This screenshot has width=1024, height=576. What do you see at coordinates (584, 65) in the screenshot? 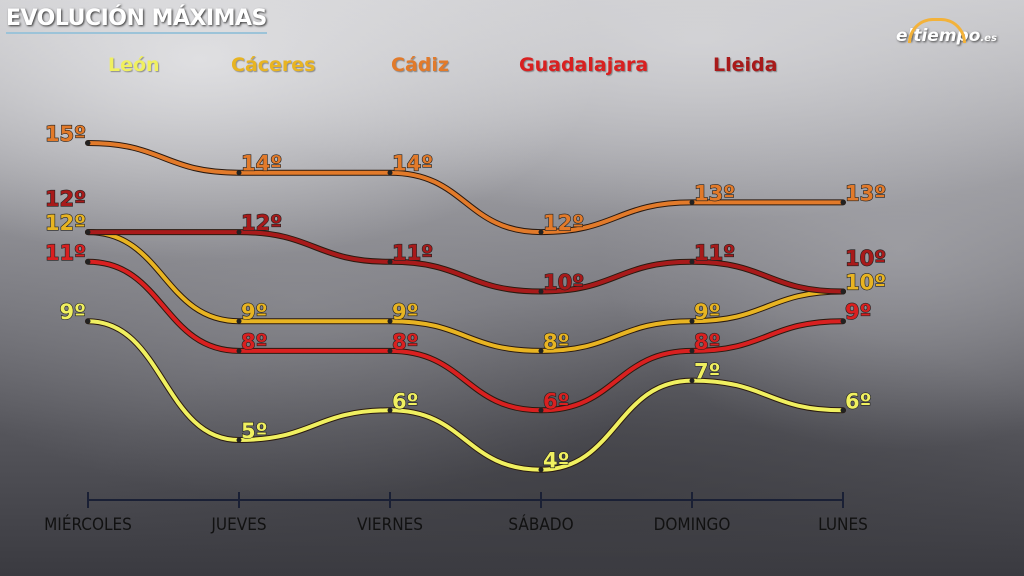
I see `legend-item-guadalajara: Guadalajara` at bounding box center [584, 65].